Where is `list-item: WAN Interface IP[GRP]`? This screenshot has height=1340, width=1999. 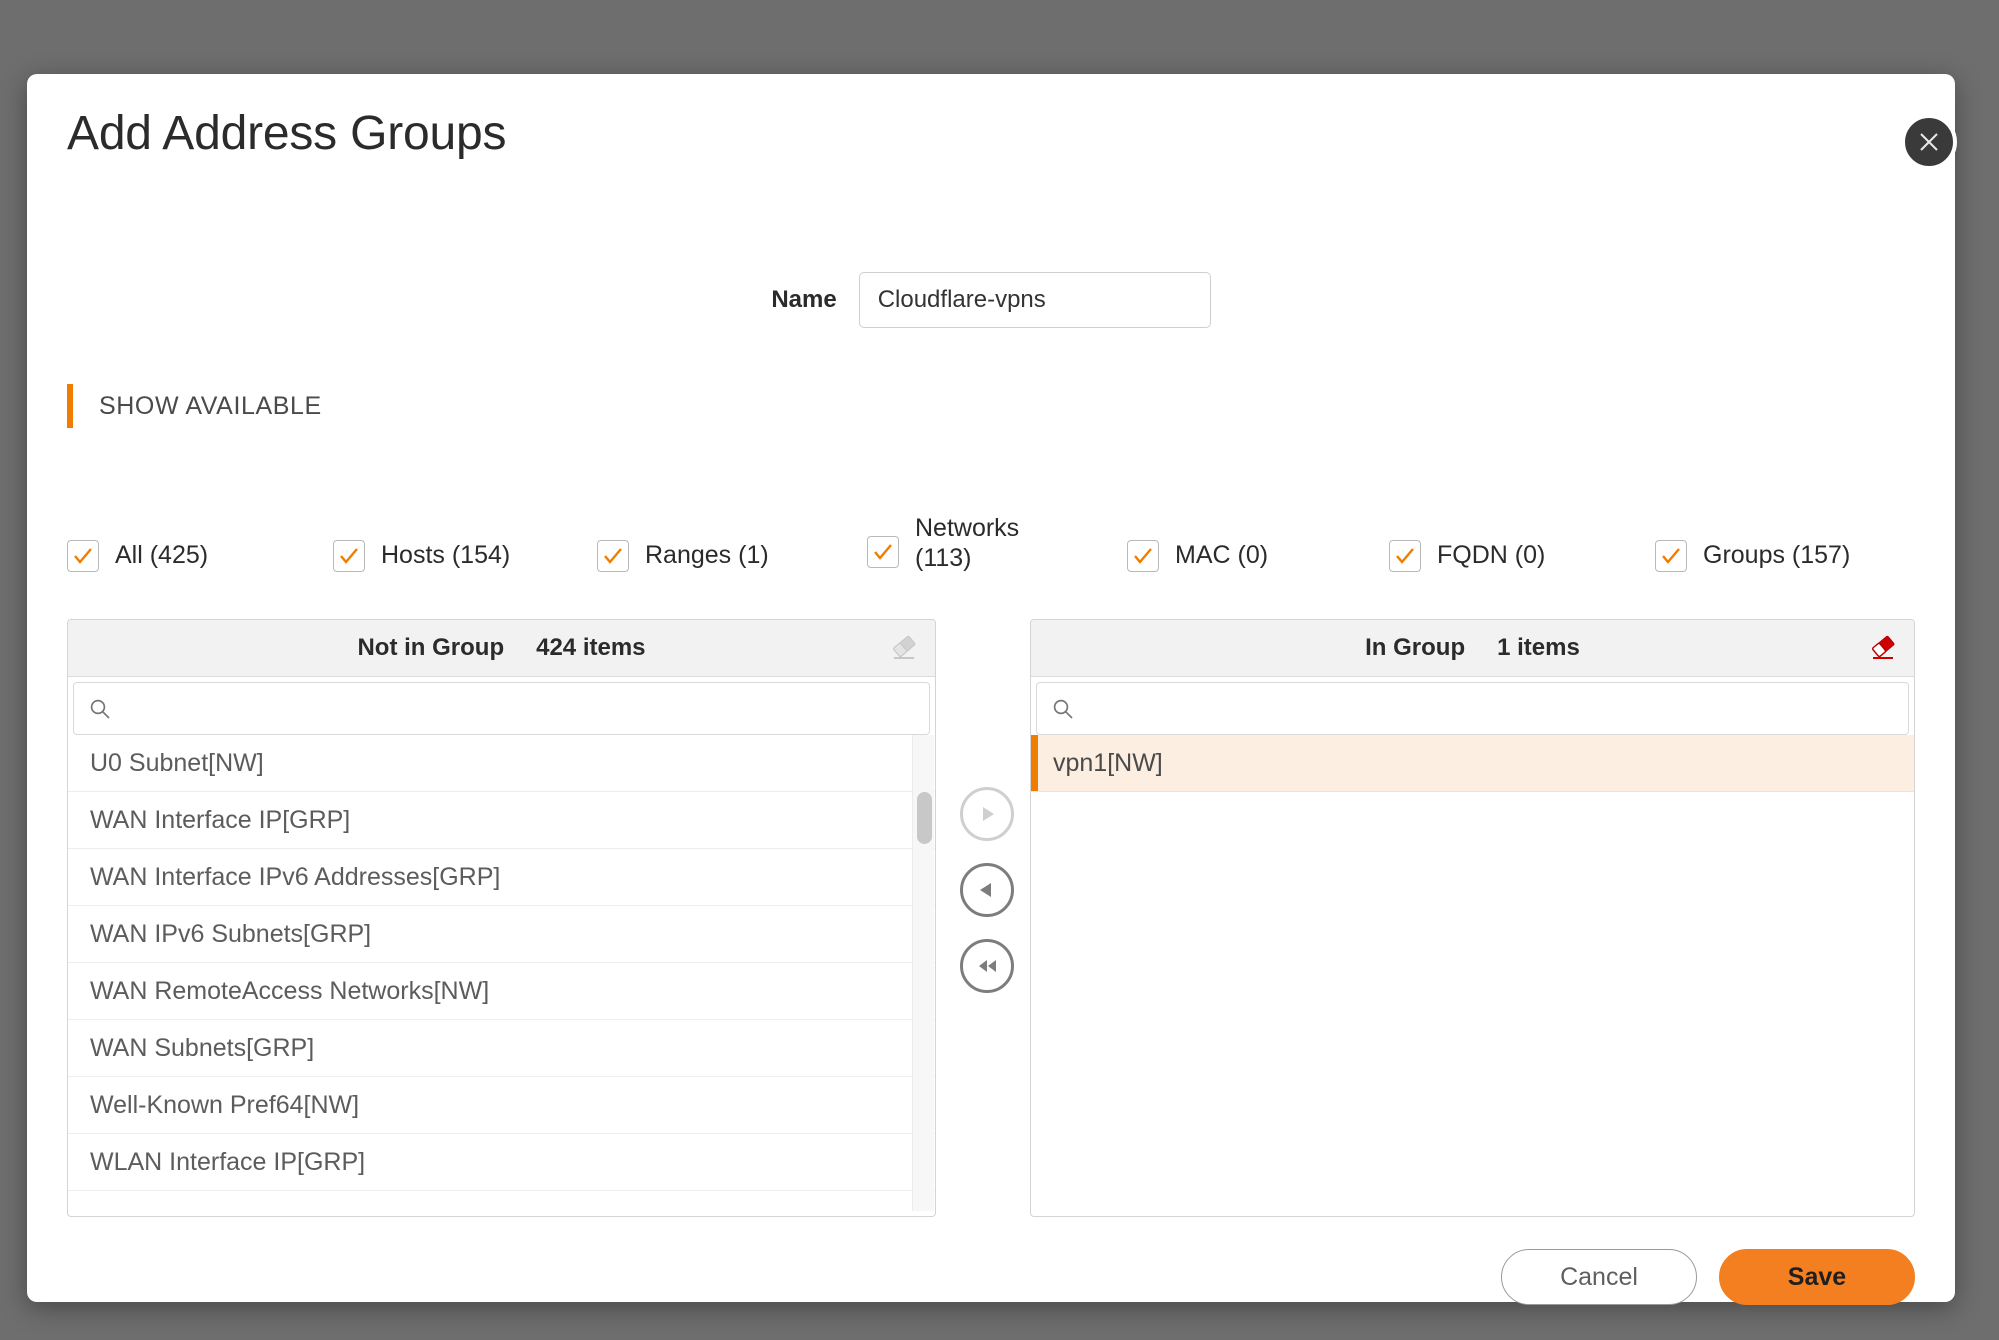 list-item: WAN Interface IP[GRP] is located at coordinates (501, 820).